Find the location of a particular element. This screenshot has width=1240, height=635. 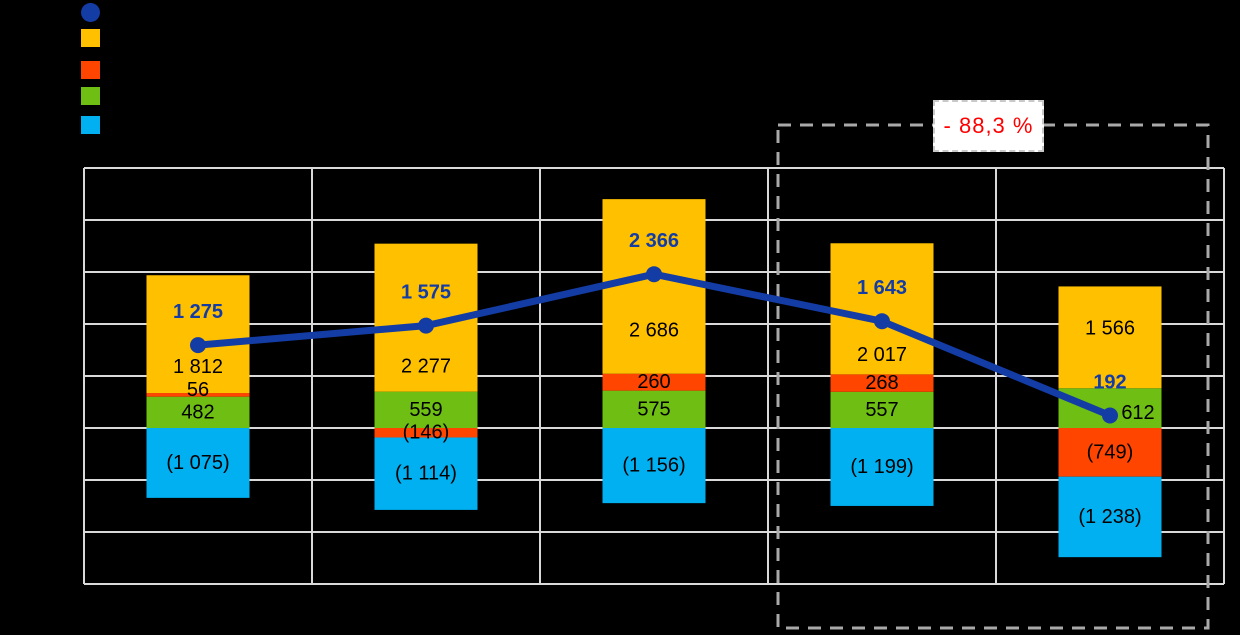

bar-segment-label: 2 277 is located at coordinates (426, 367).